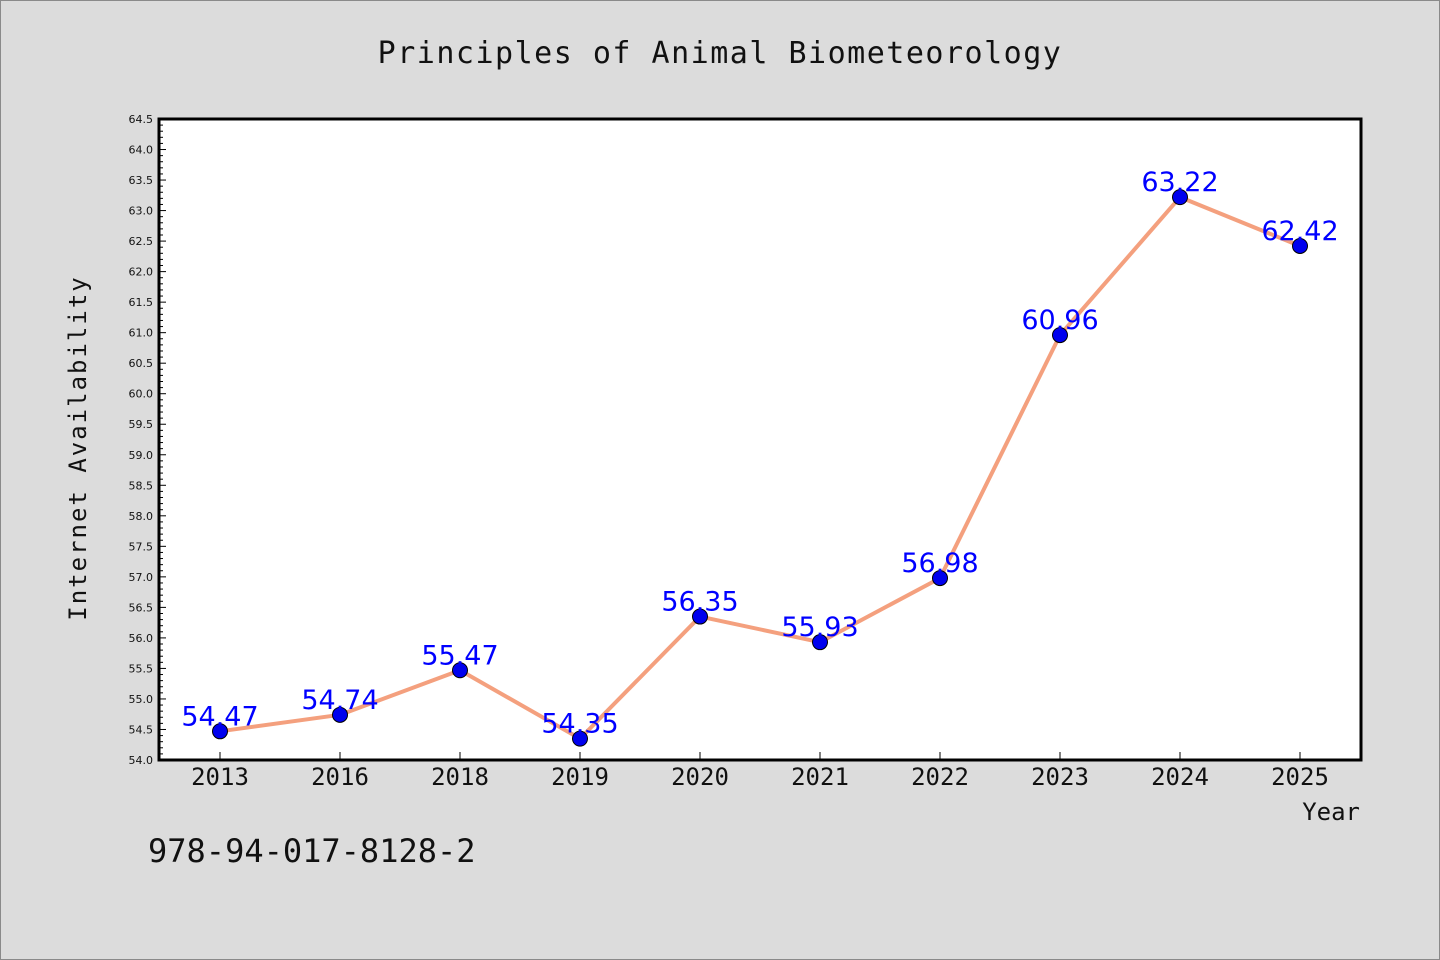 This screenshot has height=960, width=1440. What do you see at coordinates (141, 119) in the screenshot?
I see `y-tick-label: 64.5` at bounding box center [141, 119].